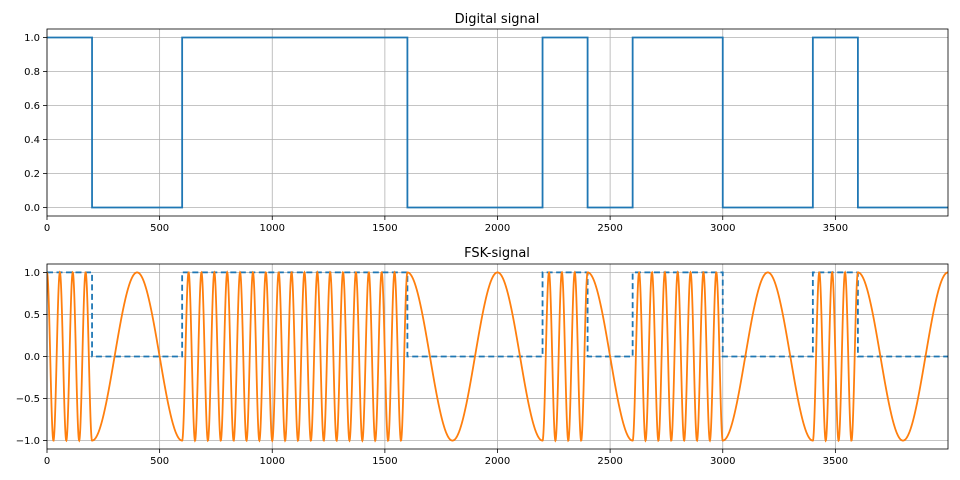 This screenshot has height=480, width=960. Describe the element at coordinates (32, 174) in the screenshot. I see `y-tick-label: 0.2` at that location.